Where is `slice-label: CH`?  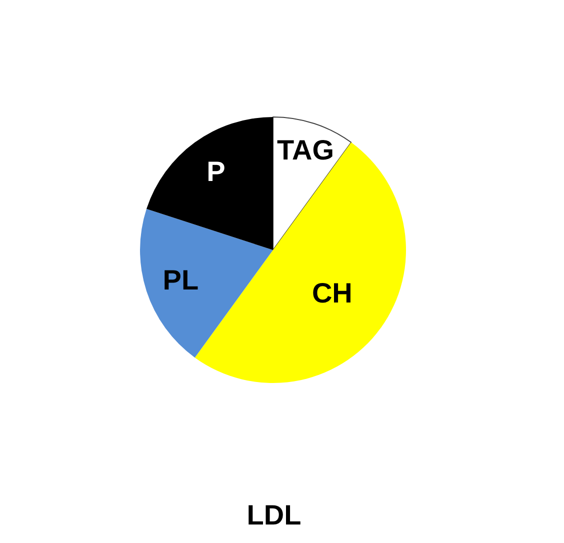
slice-label: CH is located at coordinates (332, 292).